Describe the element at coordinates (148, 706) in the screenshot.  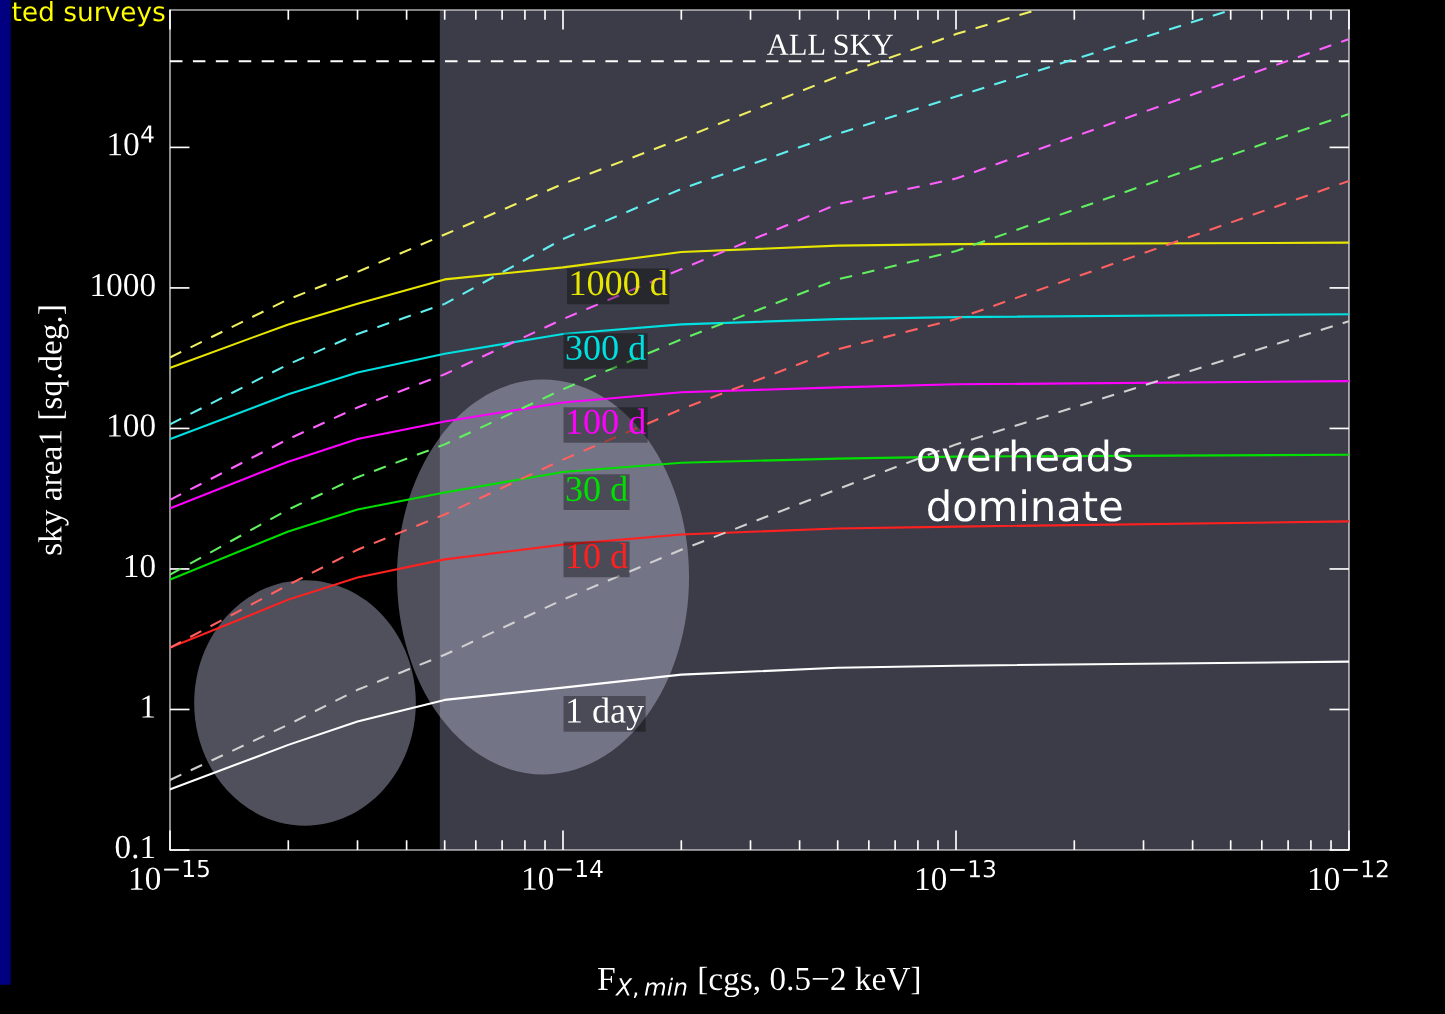
I see `y-tick-label: 1` at that location.